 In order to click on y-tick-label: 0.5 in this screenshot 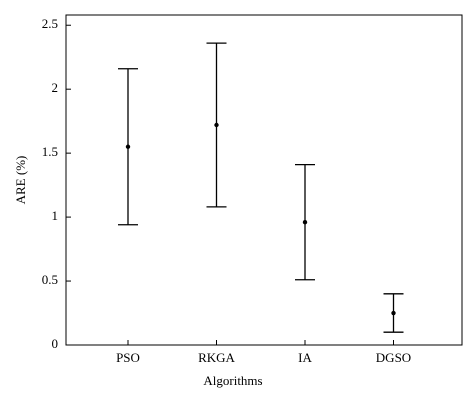, I will do `click(50, 279)`.